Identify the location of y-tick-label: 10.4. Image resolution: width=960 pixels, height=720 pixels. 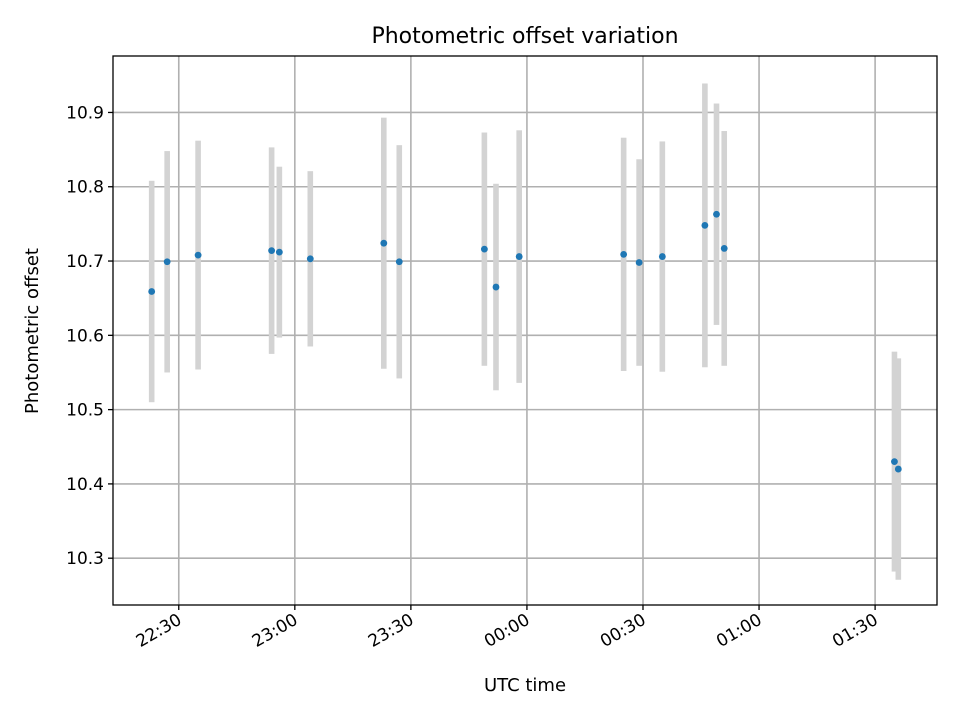
(85, 485).